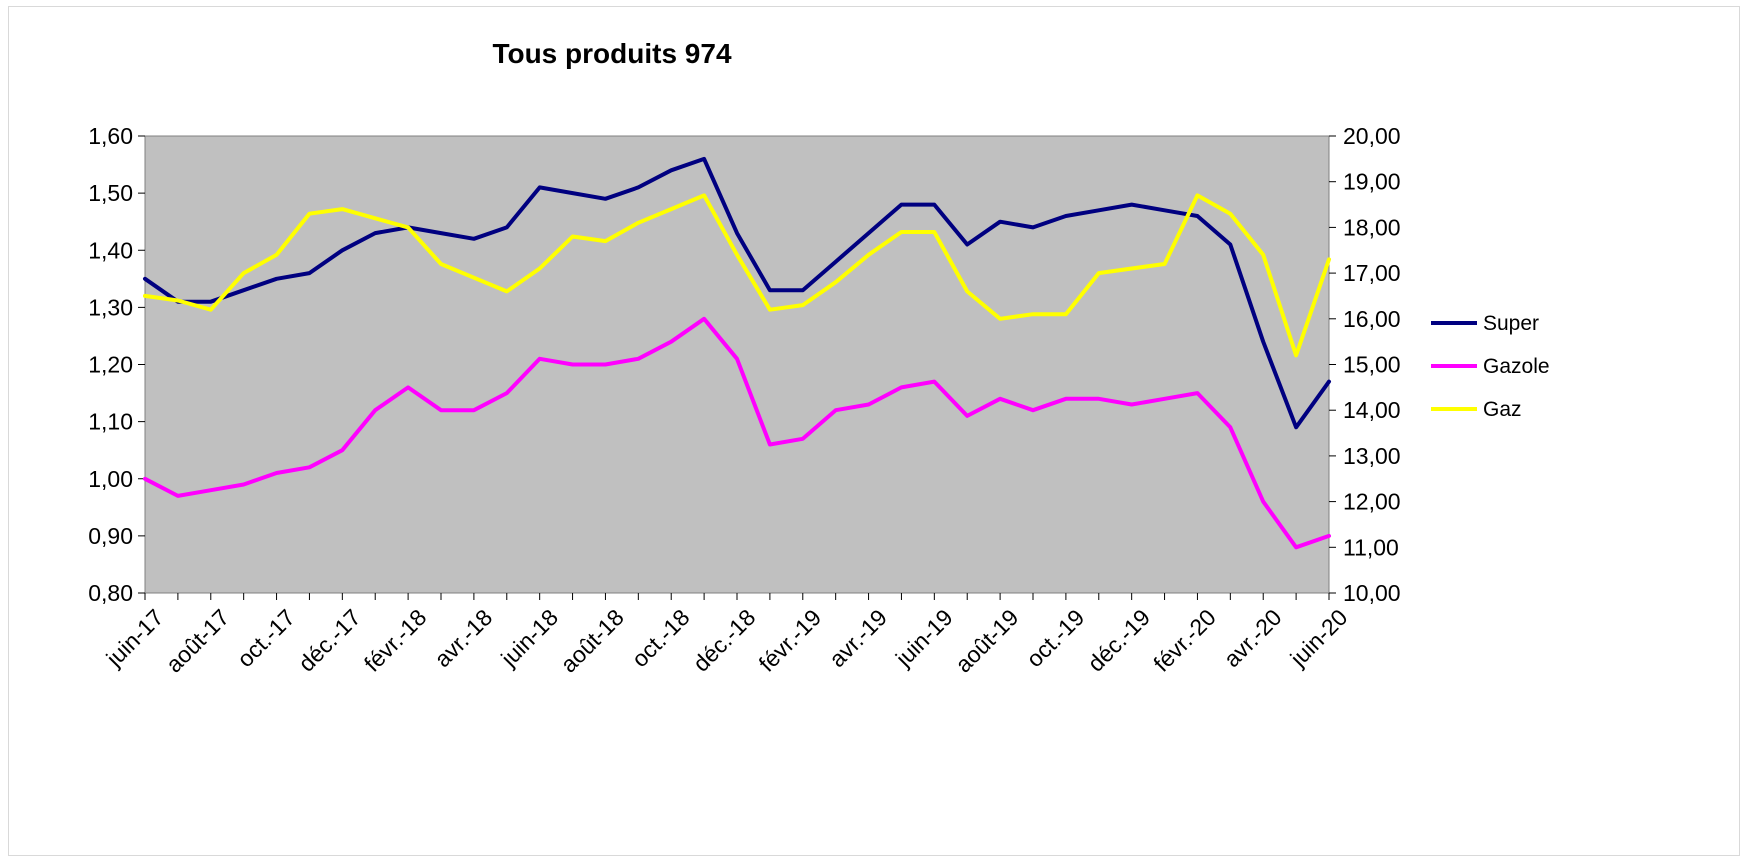 This screenshot has height=862, width=1748. Describe the element at coordinates (1511, 323) in the screenshot. I see `legend-label-super: Super` at that location.